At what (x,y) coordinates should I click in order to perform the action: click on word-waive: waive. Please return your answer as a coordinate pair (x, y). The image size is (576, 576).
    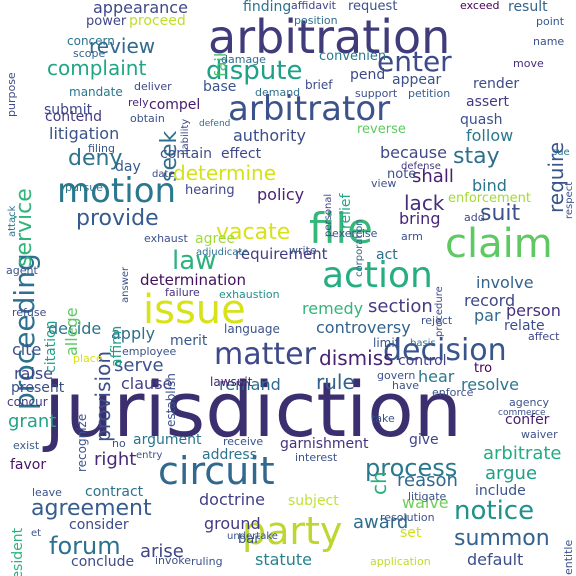
    Looking at the image, I should click on (425, 502).